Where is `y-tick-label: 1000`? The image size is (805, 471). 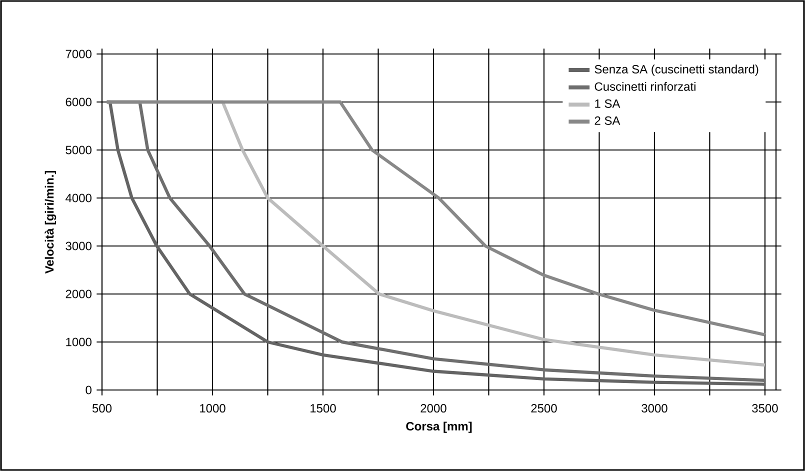 y-tick-label: 1000 is located at coordinates (79, 342).